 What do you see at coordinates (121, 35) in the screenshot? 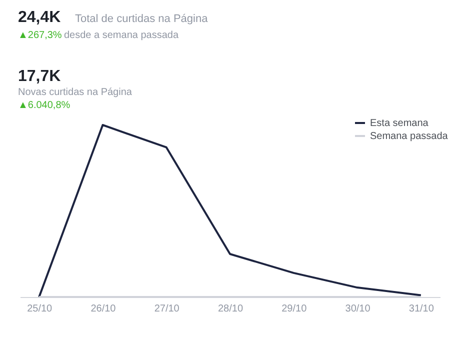
I see `text: desde a semana passada` at bounding box center [121, 35].